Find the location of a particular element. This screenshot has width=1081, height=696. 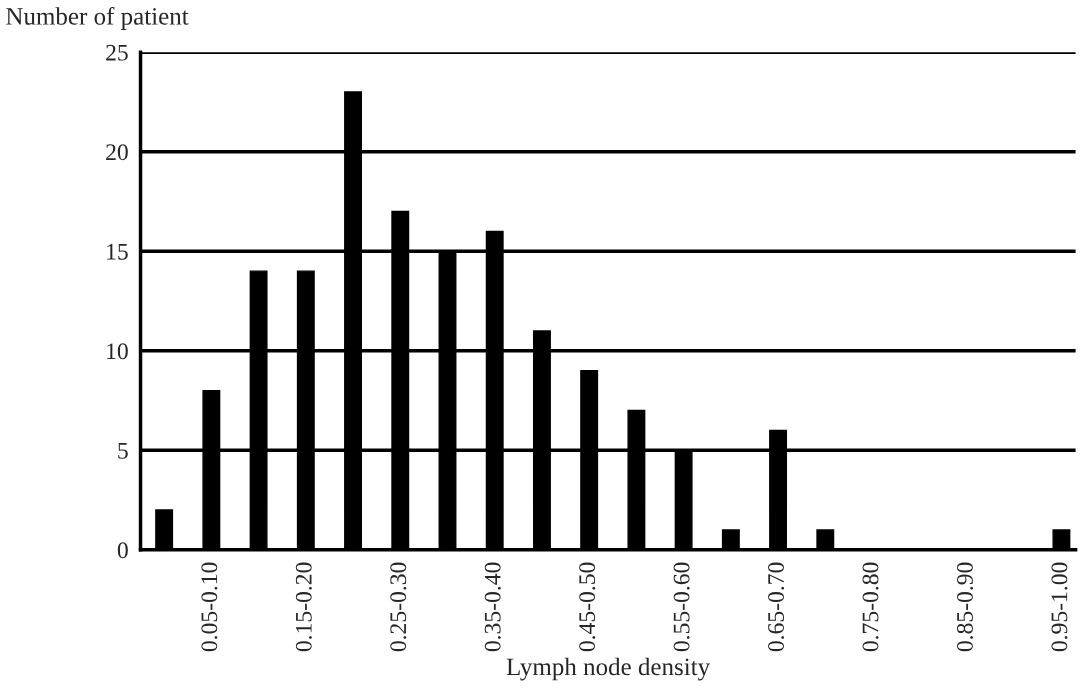

x-tick-label: 0.65-0.70 is located at coordinates (776, 607).